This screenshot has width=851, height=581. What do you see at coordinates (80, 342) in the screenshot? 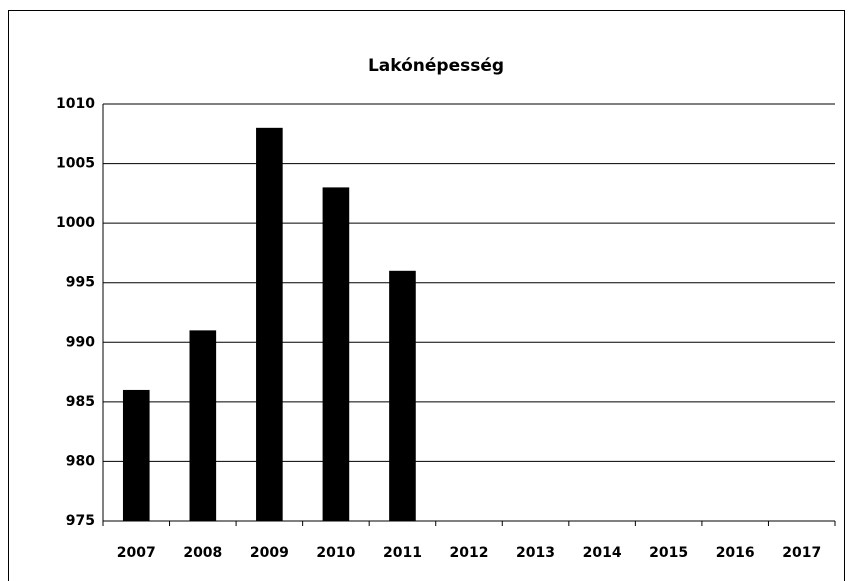
I see `y-tick-label: 990` at bounding box center [80, 342].